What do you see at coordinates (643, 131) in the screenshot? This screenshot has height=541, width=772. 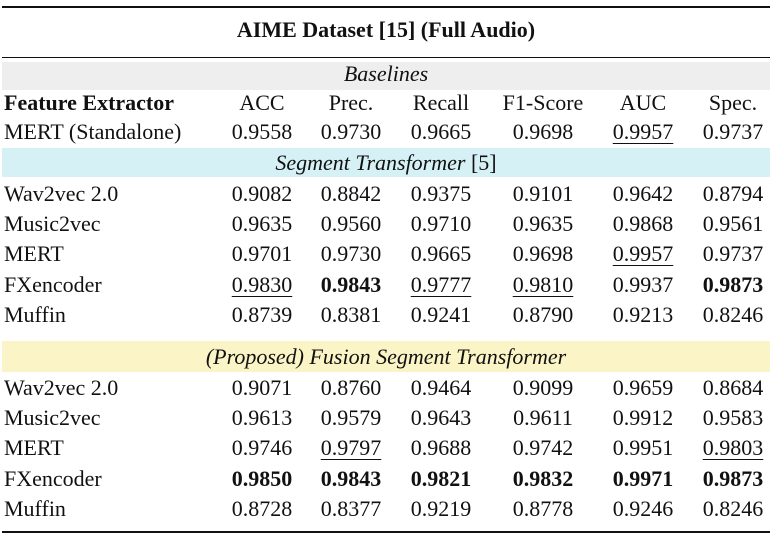 I see `baseline-row-0-cell-auc: 0.9957` at bounding box center [643, 131].